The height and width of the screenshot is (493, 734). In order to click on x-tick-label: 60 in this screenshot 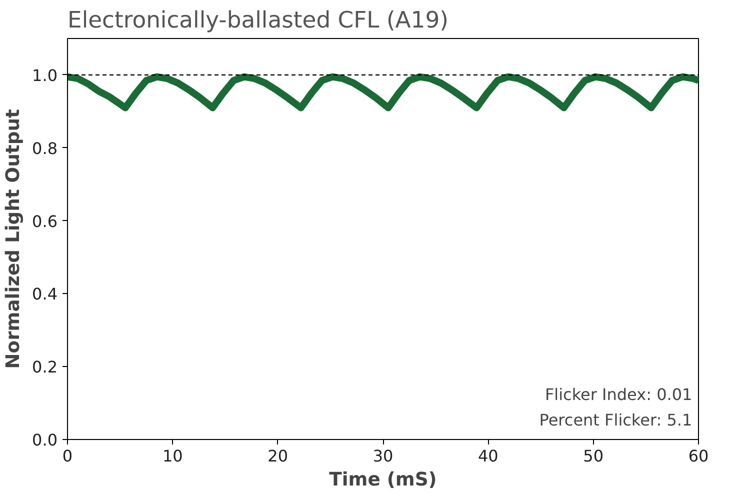, I will do `click(698, 456)`.